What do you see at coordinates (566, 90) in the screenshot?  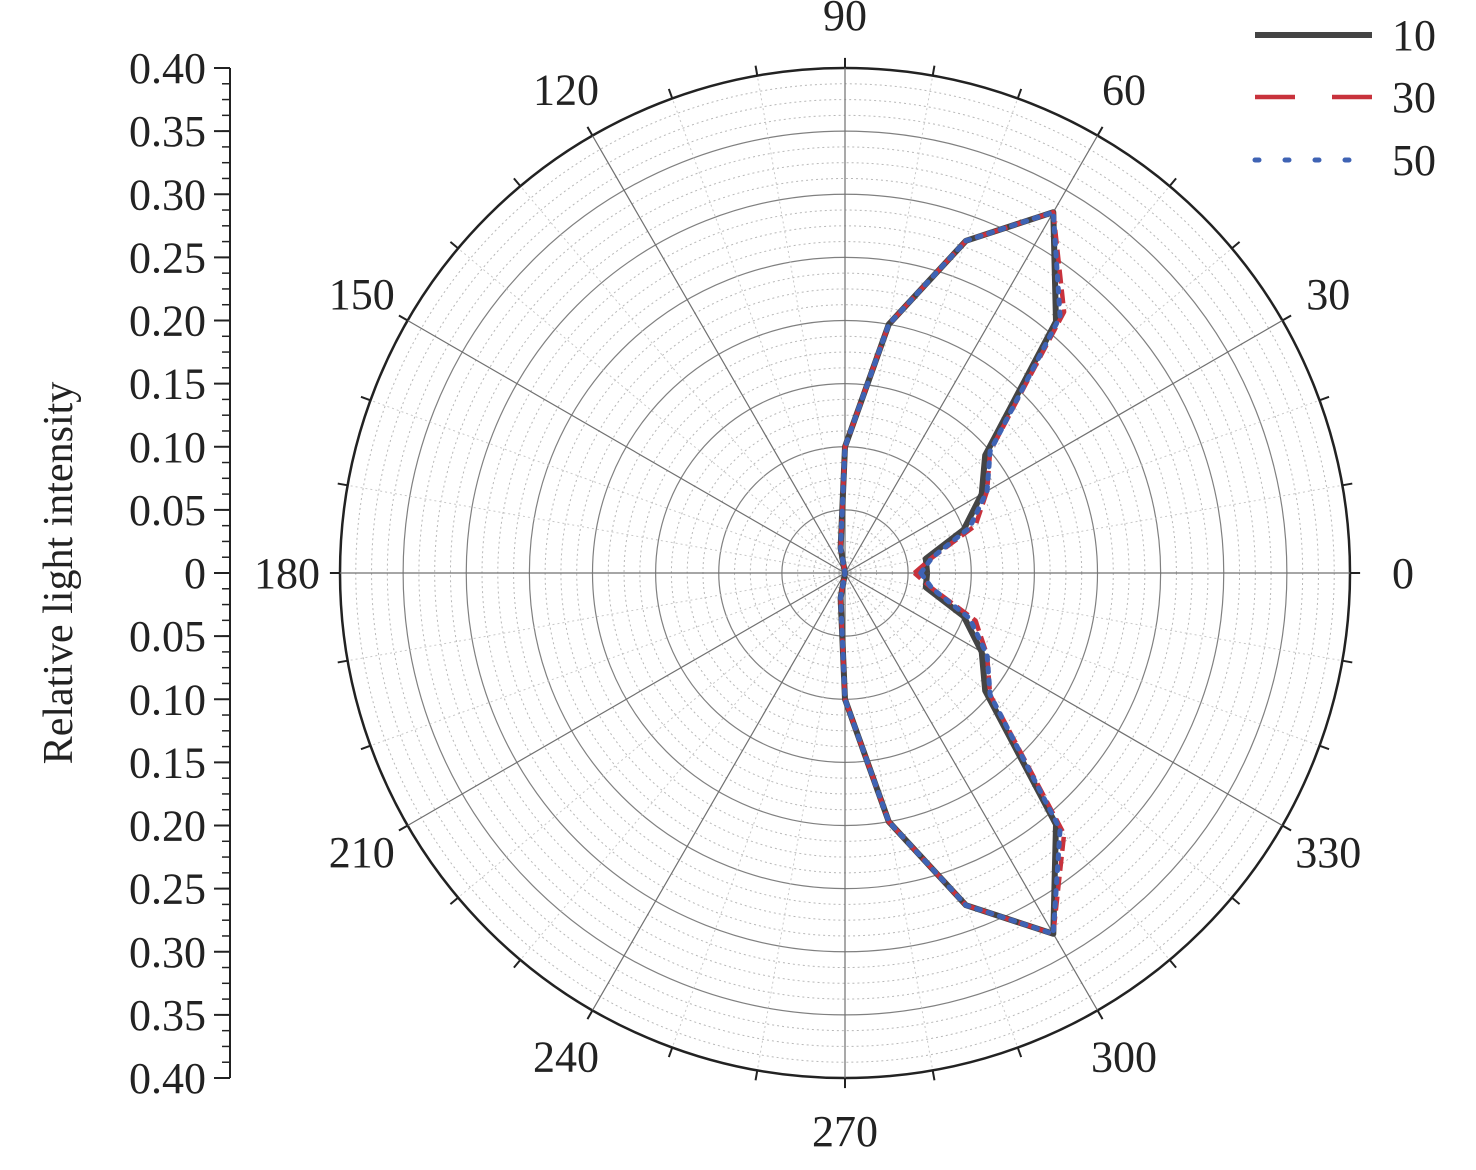 I see `angle-tick-label: 120` at bounding box center [566, 90].